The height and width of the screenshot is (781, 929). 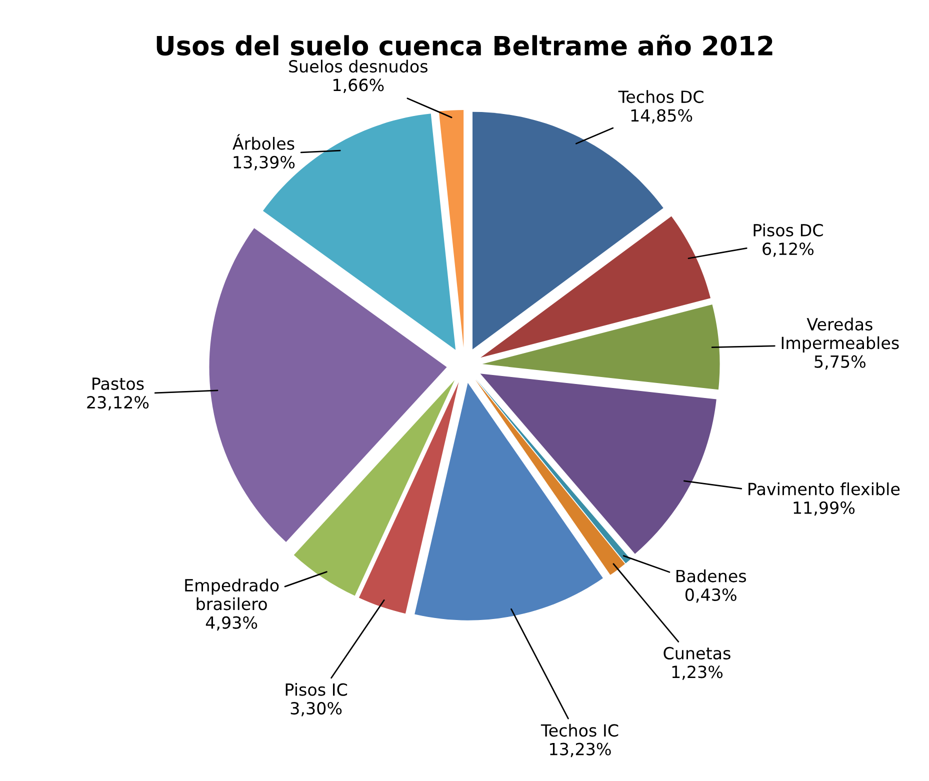 I want to click on slice-label: Veredas Impermeables, so click(x=840, y=335).